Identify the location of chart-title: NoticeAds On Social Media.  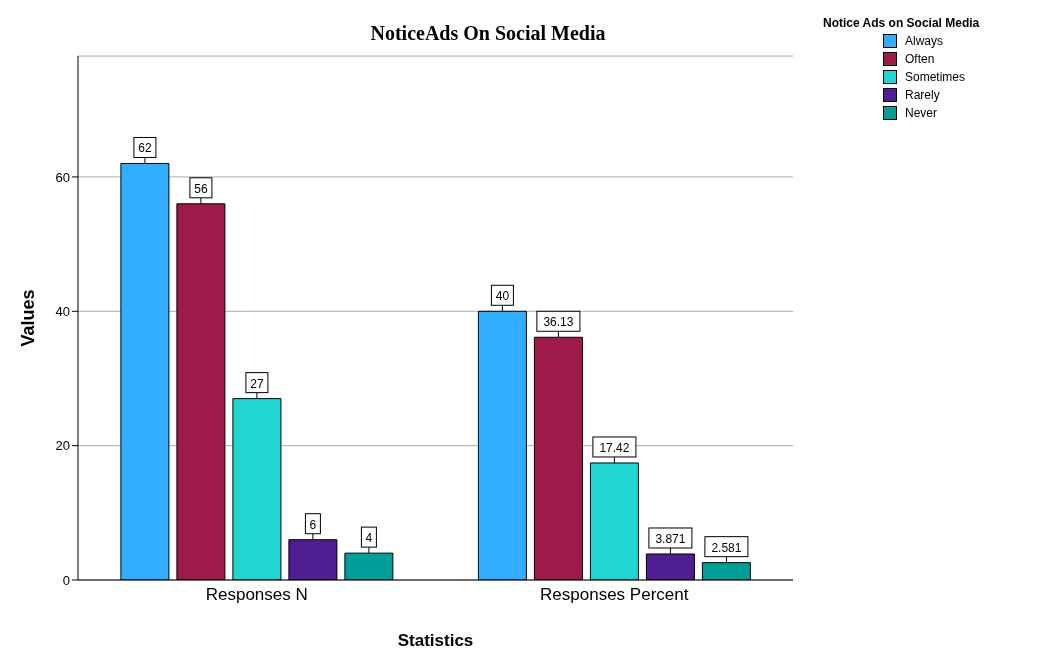
(488, 33).